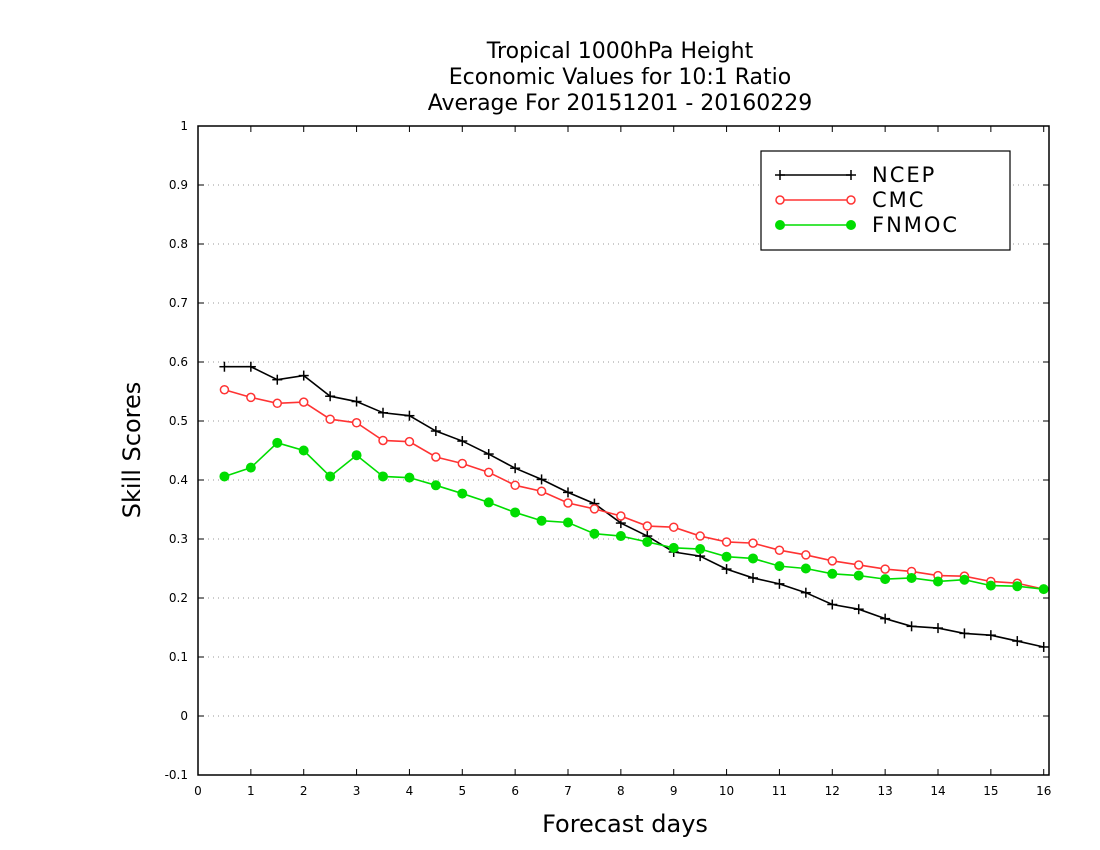  What do you see at coordinates (915, 225) in the screenshot?
I see `legend-label-fnmoc: FNMOC` at bounding box center [915, 225].